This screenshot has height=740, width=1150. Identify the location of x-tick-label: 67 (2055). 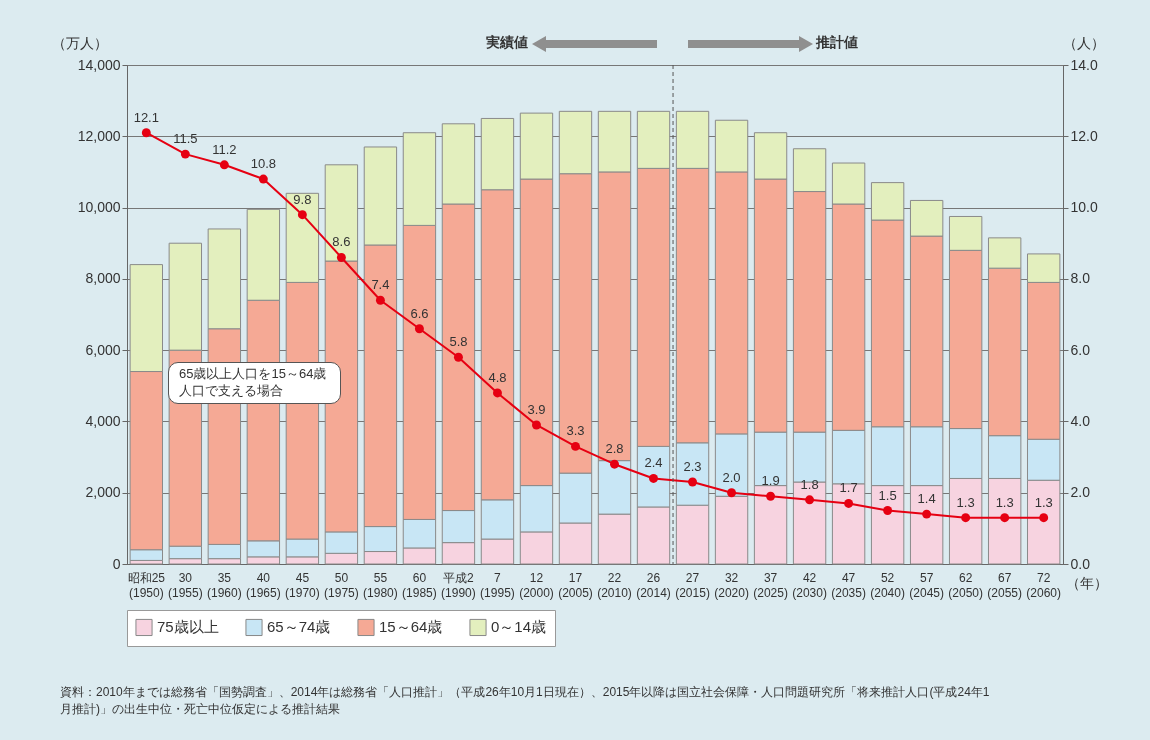
(1005, 585).